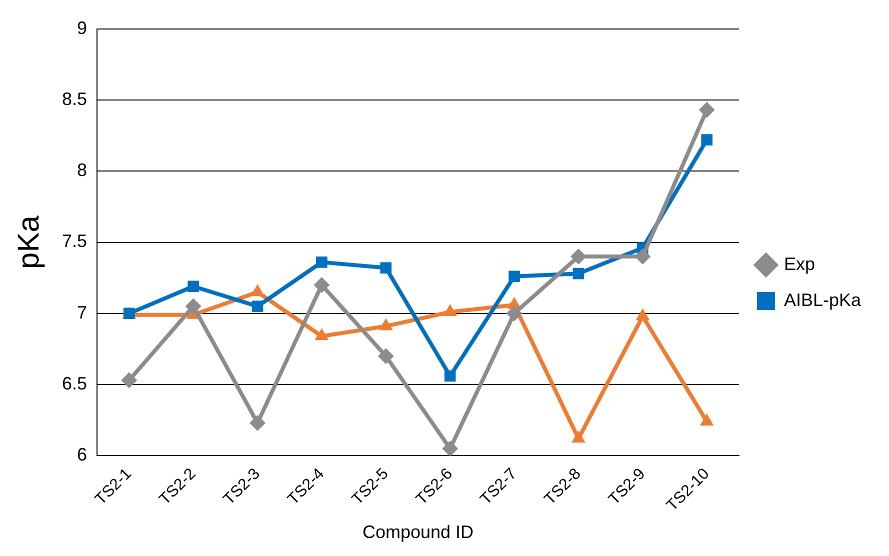  Describe the element at coordinates (82, 454) in the screenshot. I see `y-tick-label: 6` at that location.